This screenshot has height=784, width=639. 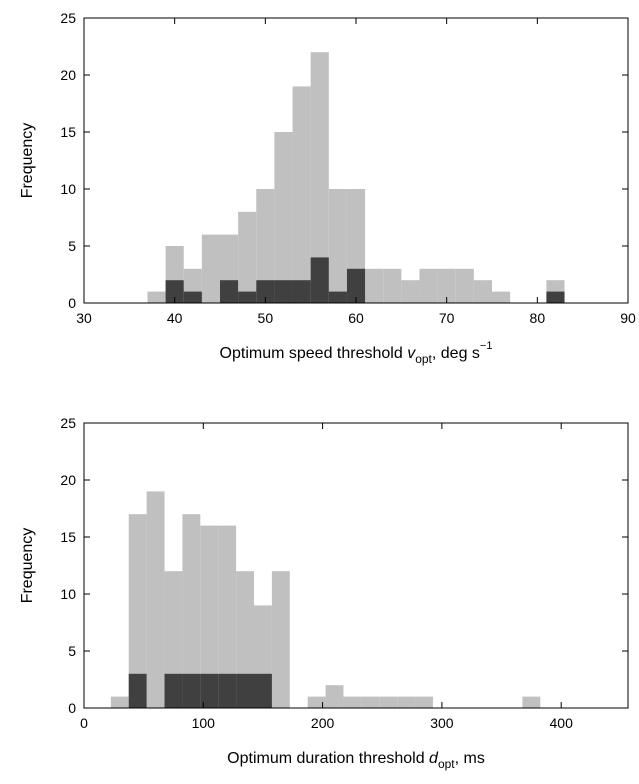 I want to click on x-tick-label: 50, so click(x=266, y=318).